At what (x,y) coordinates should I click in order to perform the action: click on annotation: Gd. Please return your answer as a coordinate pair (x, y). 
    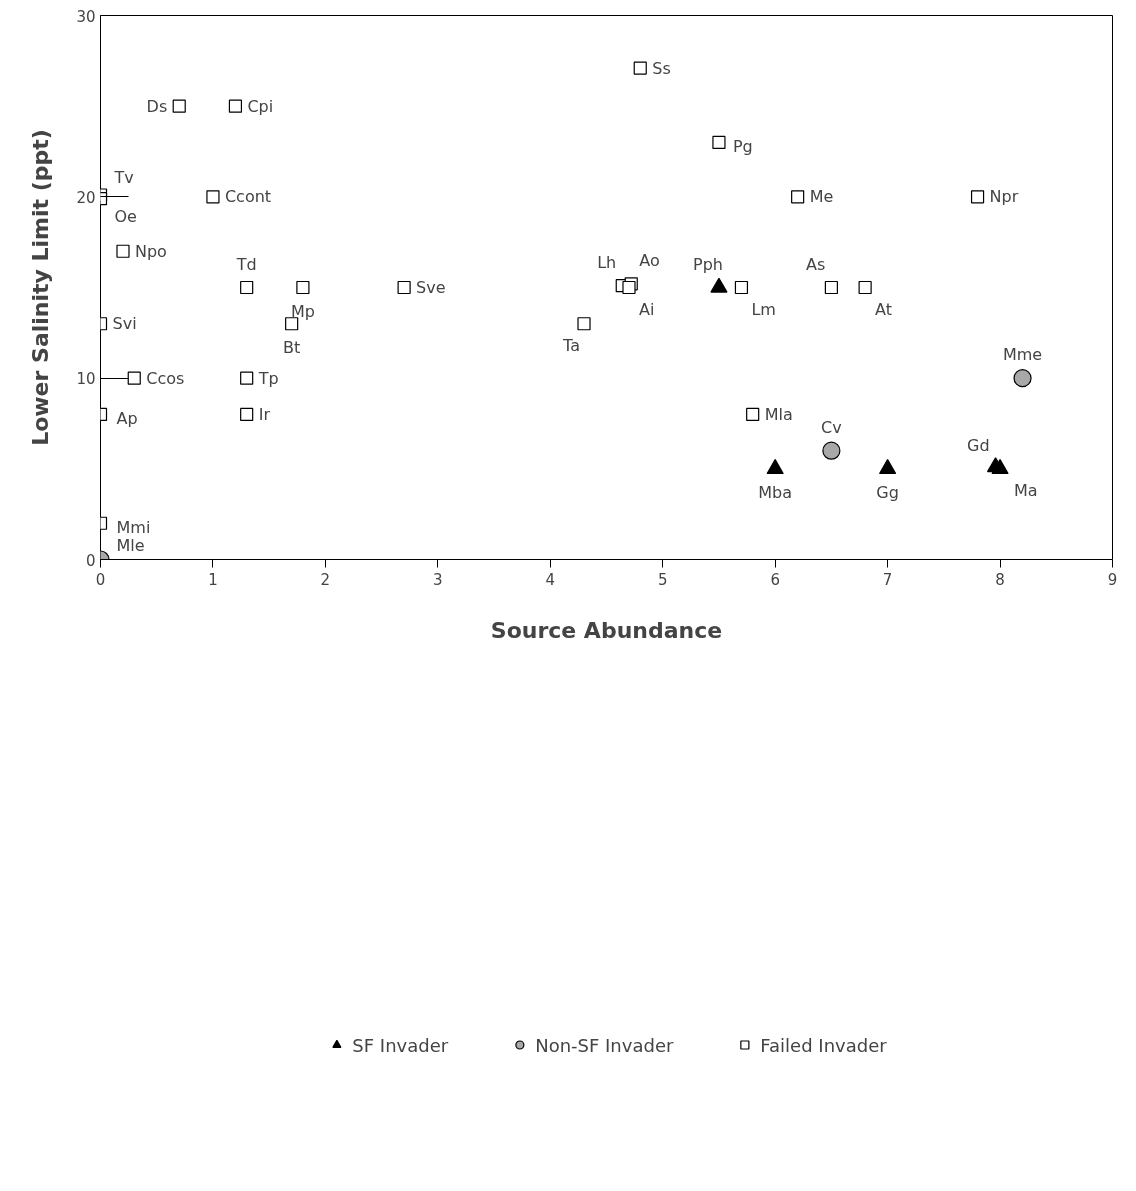
    Looking at the image, I should click on (978, 446).